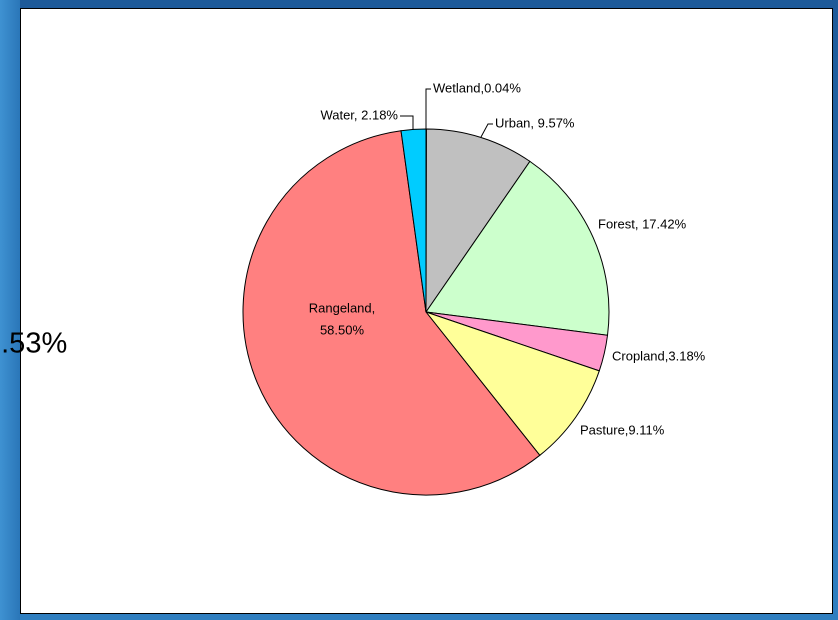 This screenshot has height=620, width=838. Describe the element at coordinates (622, 429) in the screenshot. I see `slice-label: Pasture,9.11%` at that location.